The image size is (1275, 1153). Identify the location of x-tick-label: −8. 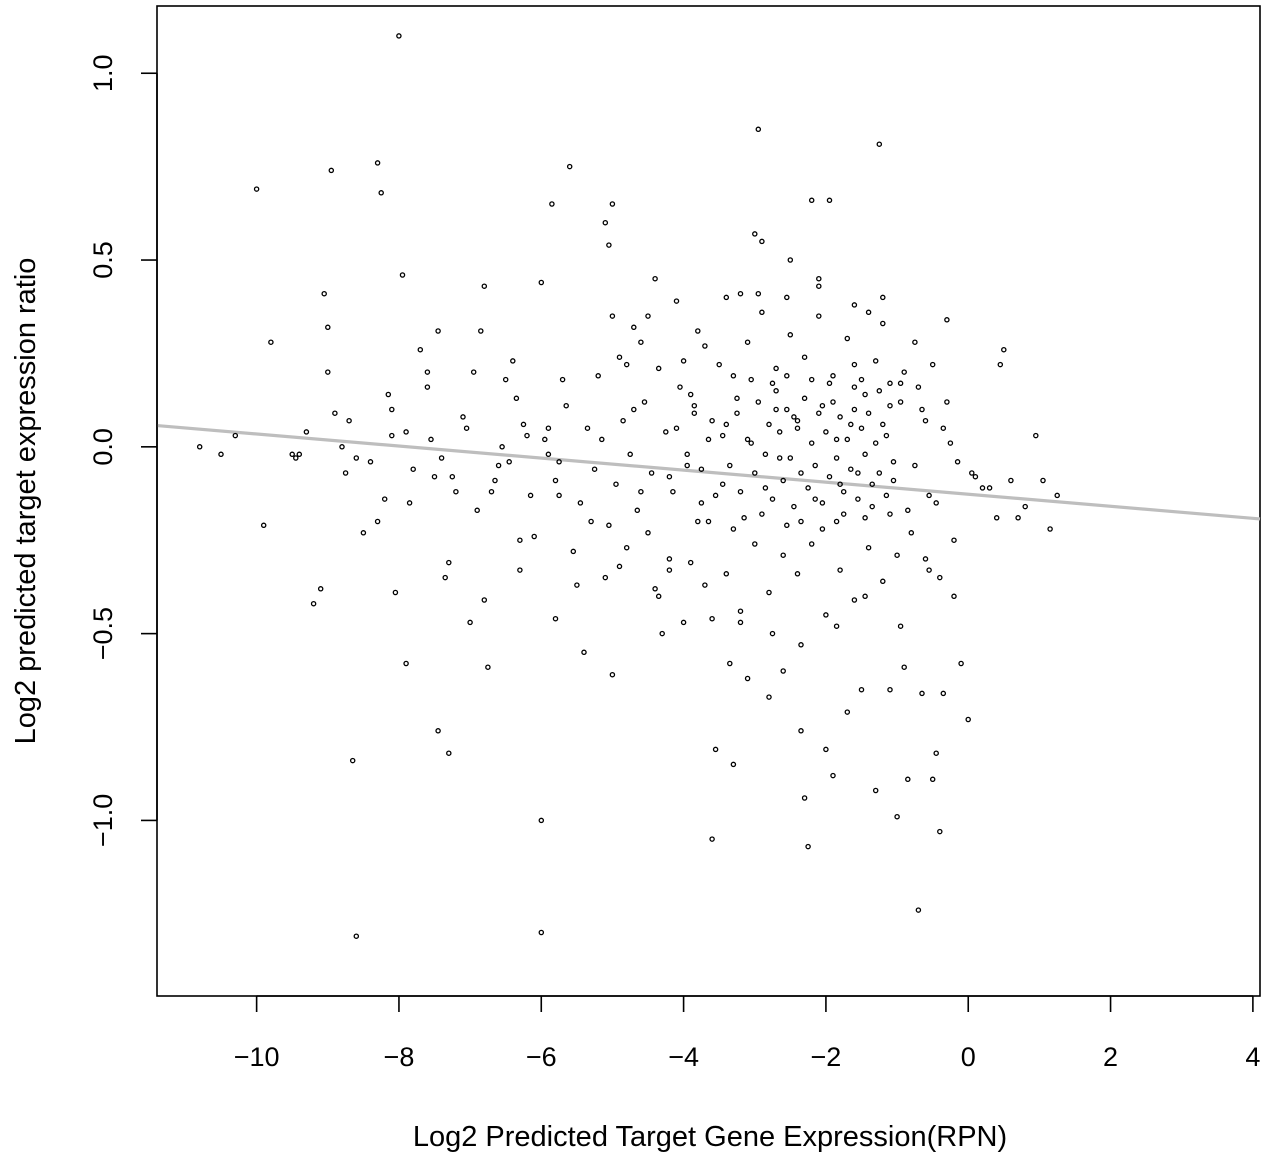
(399, 1057).